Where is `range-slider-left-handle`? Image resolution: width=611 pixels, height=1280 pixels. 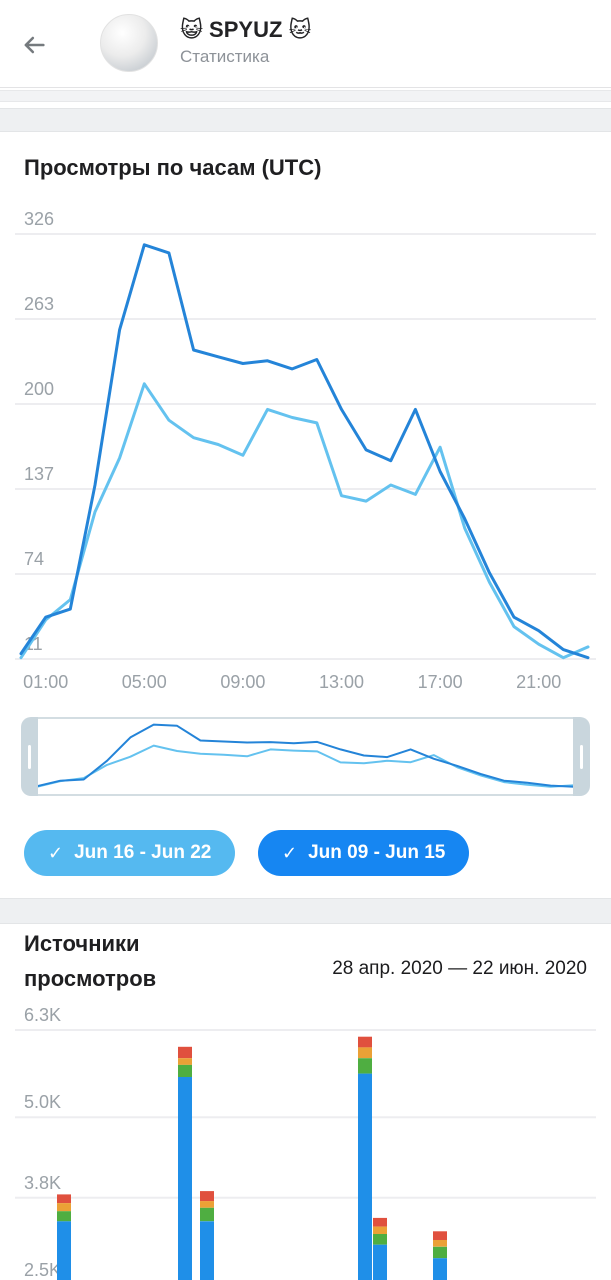 range-slider-left-handle is located at coordinates (29, 756).